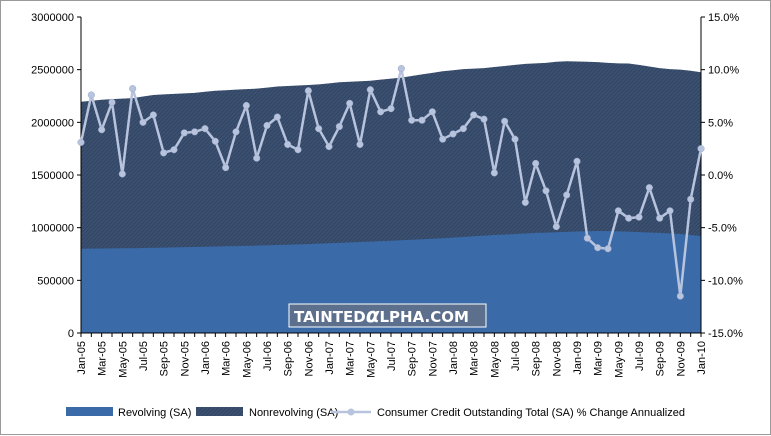 Image resolution: width=771 pixels, height=436 pixels. Describe the element at coordinates (55, 281) in the screenshot. I see `left-tick-label: 500000` at that location.